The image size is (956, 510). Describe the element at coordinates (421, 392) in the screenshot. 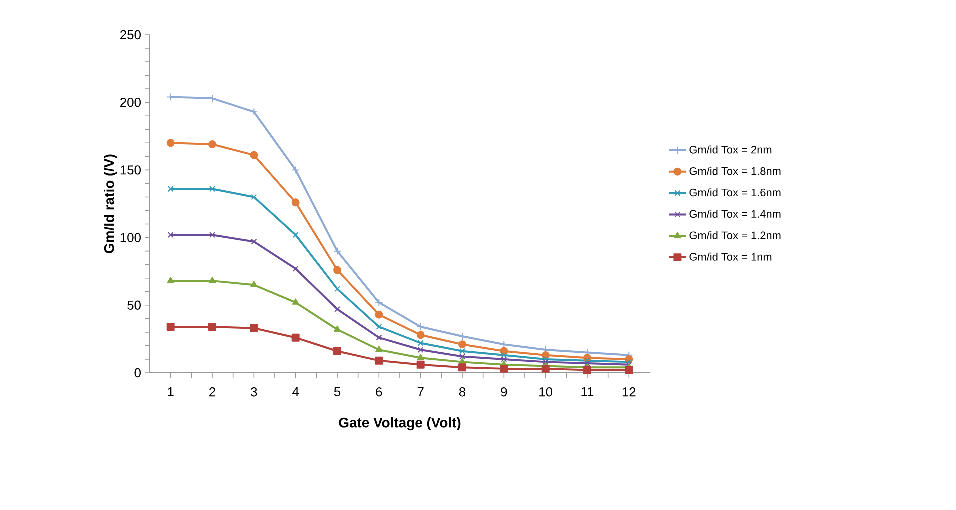

I see `x-tick-label: 7` at that location.